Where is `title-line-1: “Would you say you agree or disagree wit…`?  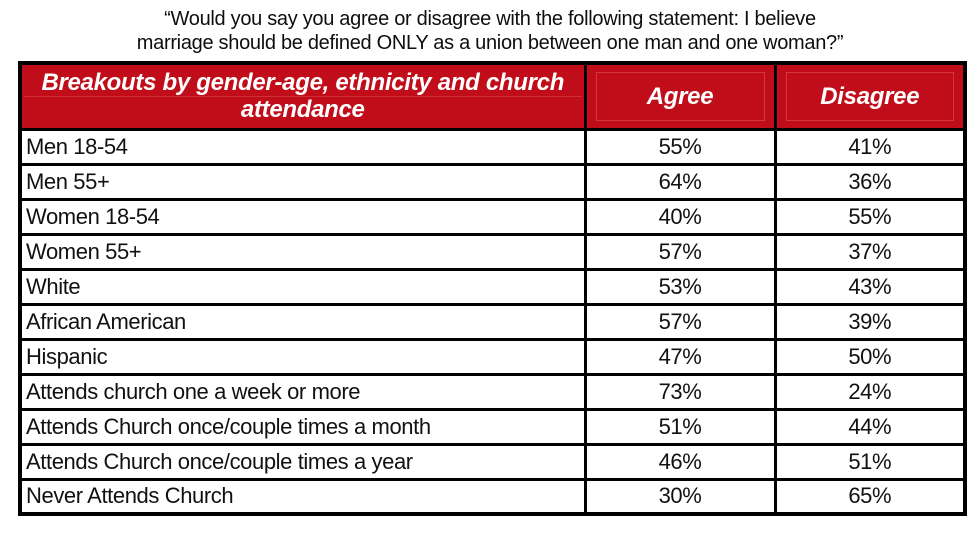 title-line-1: “Would you say you agree or disagree wit… is located at coordinates (490, 19).